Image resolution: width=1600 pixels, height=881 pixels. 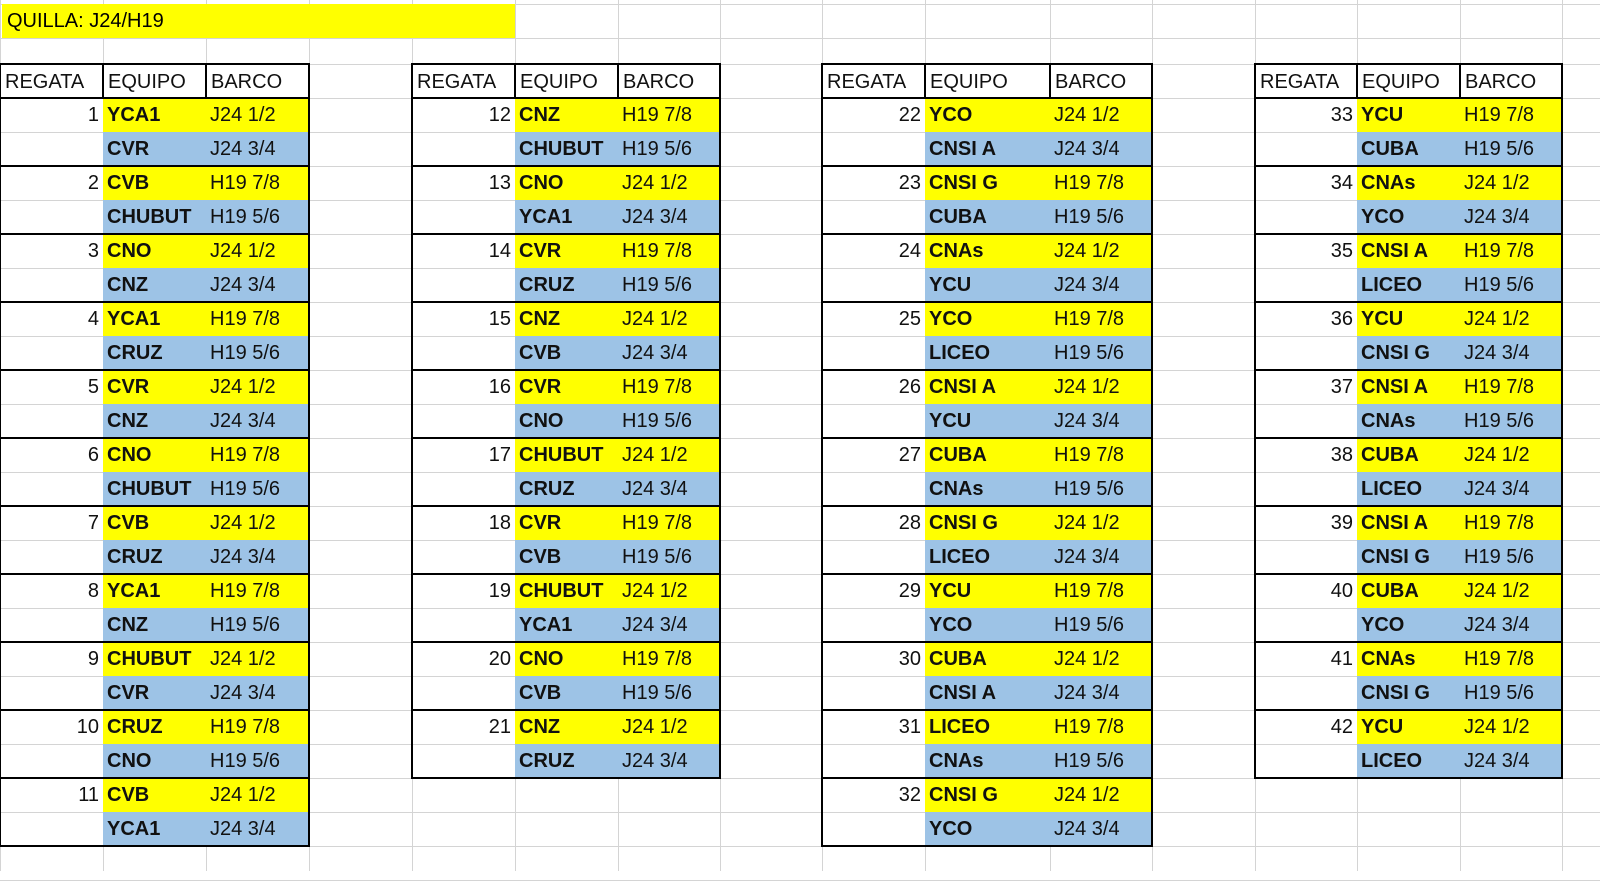 I want to click on race-number: 27, so click(x=909, y=455).